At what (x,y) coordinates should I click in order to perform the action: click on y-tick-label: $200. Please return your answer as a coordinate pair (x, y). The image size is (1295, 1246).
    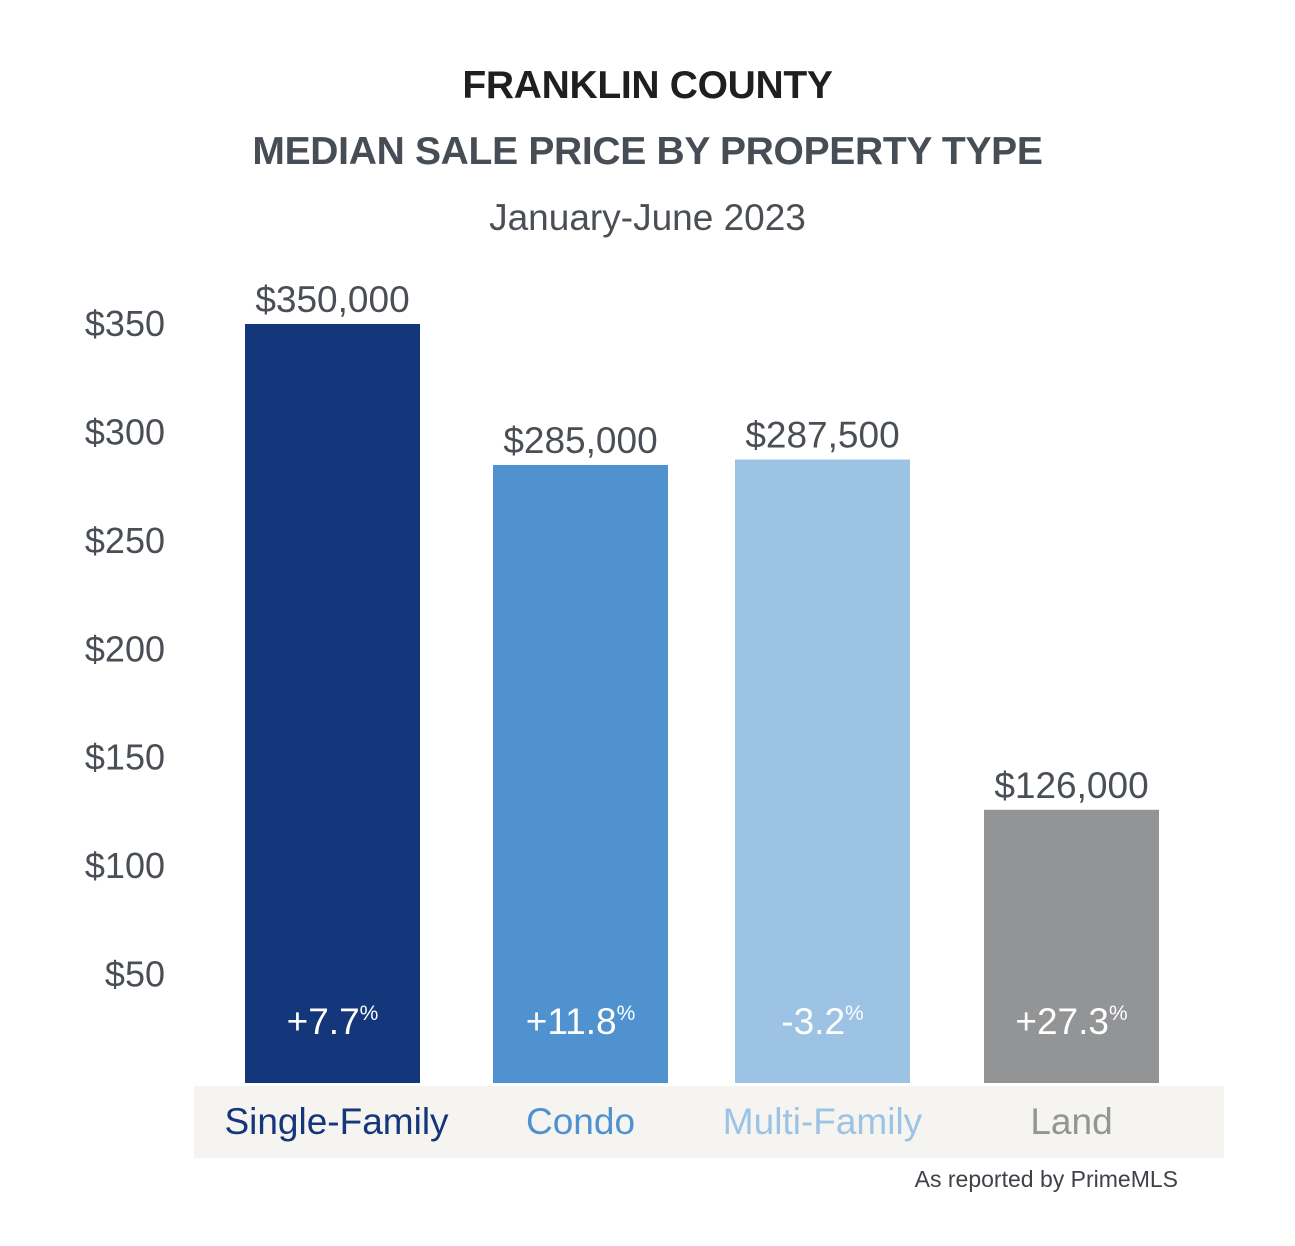
    Looking at the image, I should click on (125, 648).